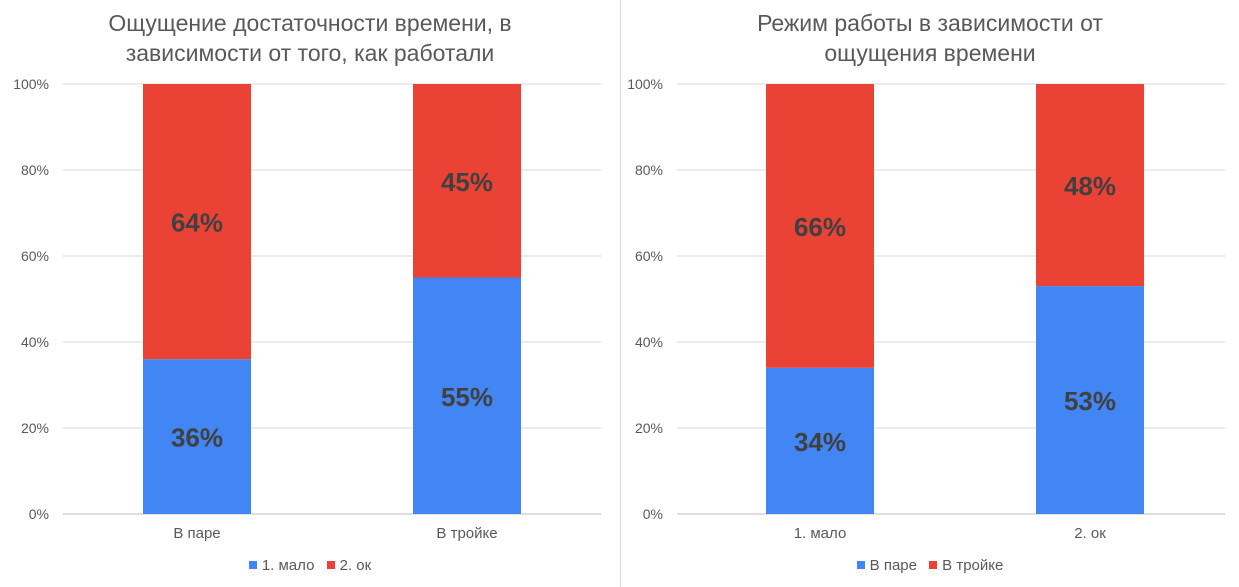  I want to click on legend-item-series-1: 1. мало, so click(281, 565).